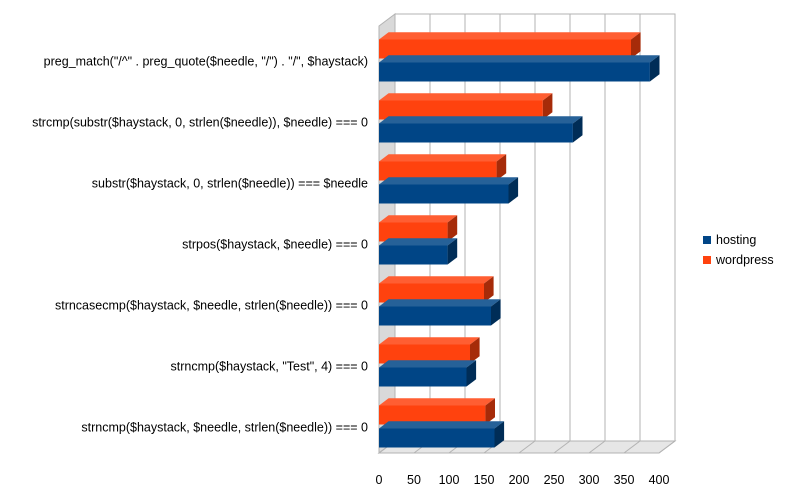  I want to click on legend-label-hosting: hosting, so click(736, 240).